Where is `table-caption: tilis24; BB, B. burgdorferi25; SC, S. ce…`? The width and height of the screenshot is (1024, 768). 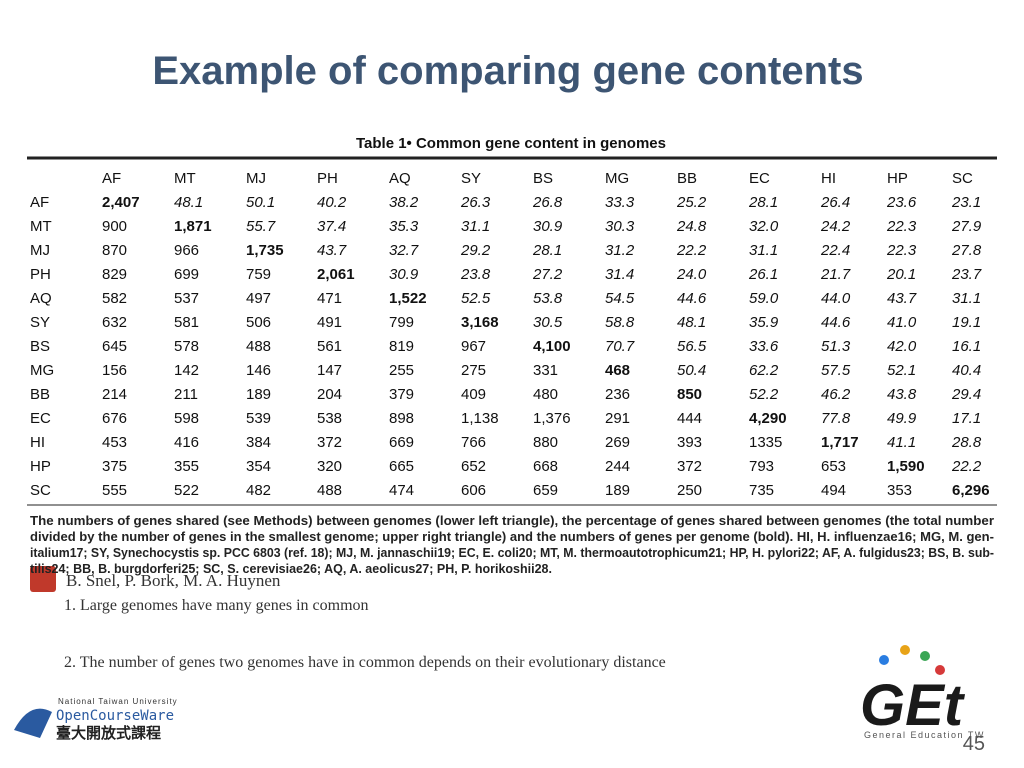
table-caption: tilis24; BB, B. burgdorferi25; SC, S. ce… is located at coordinates (291, 569).